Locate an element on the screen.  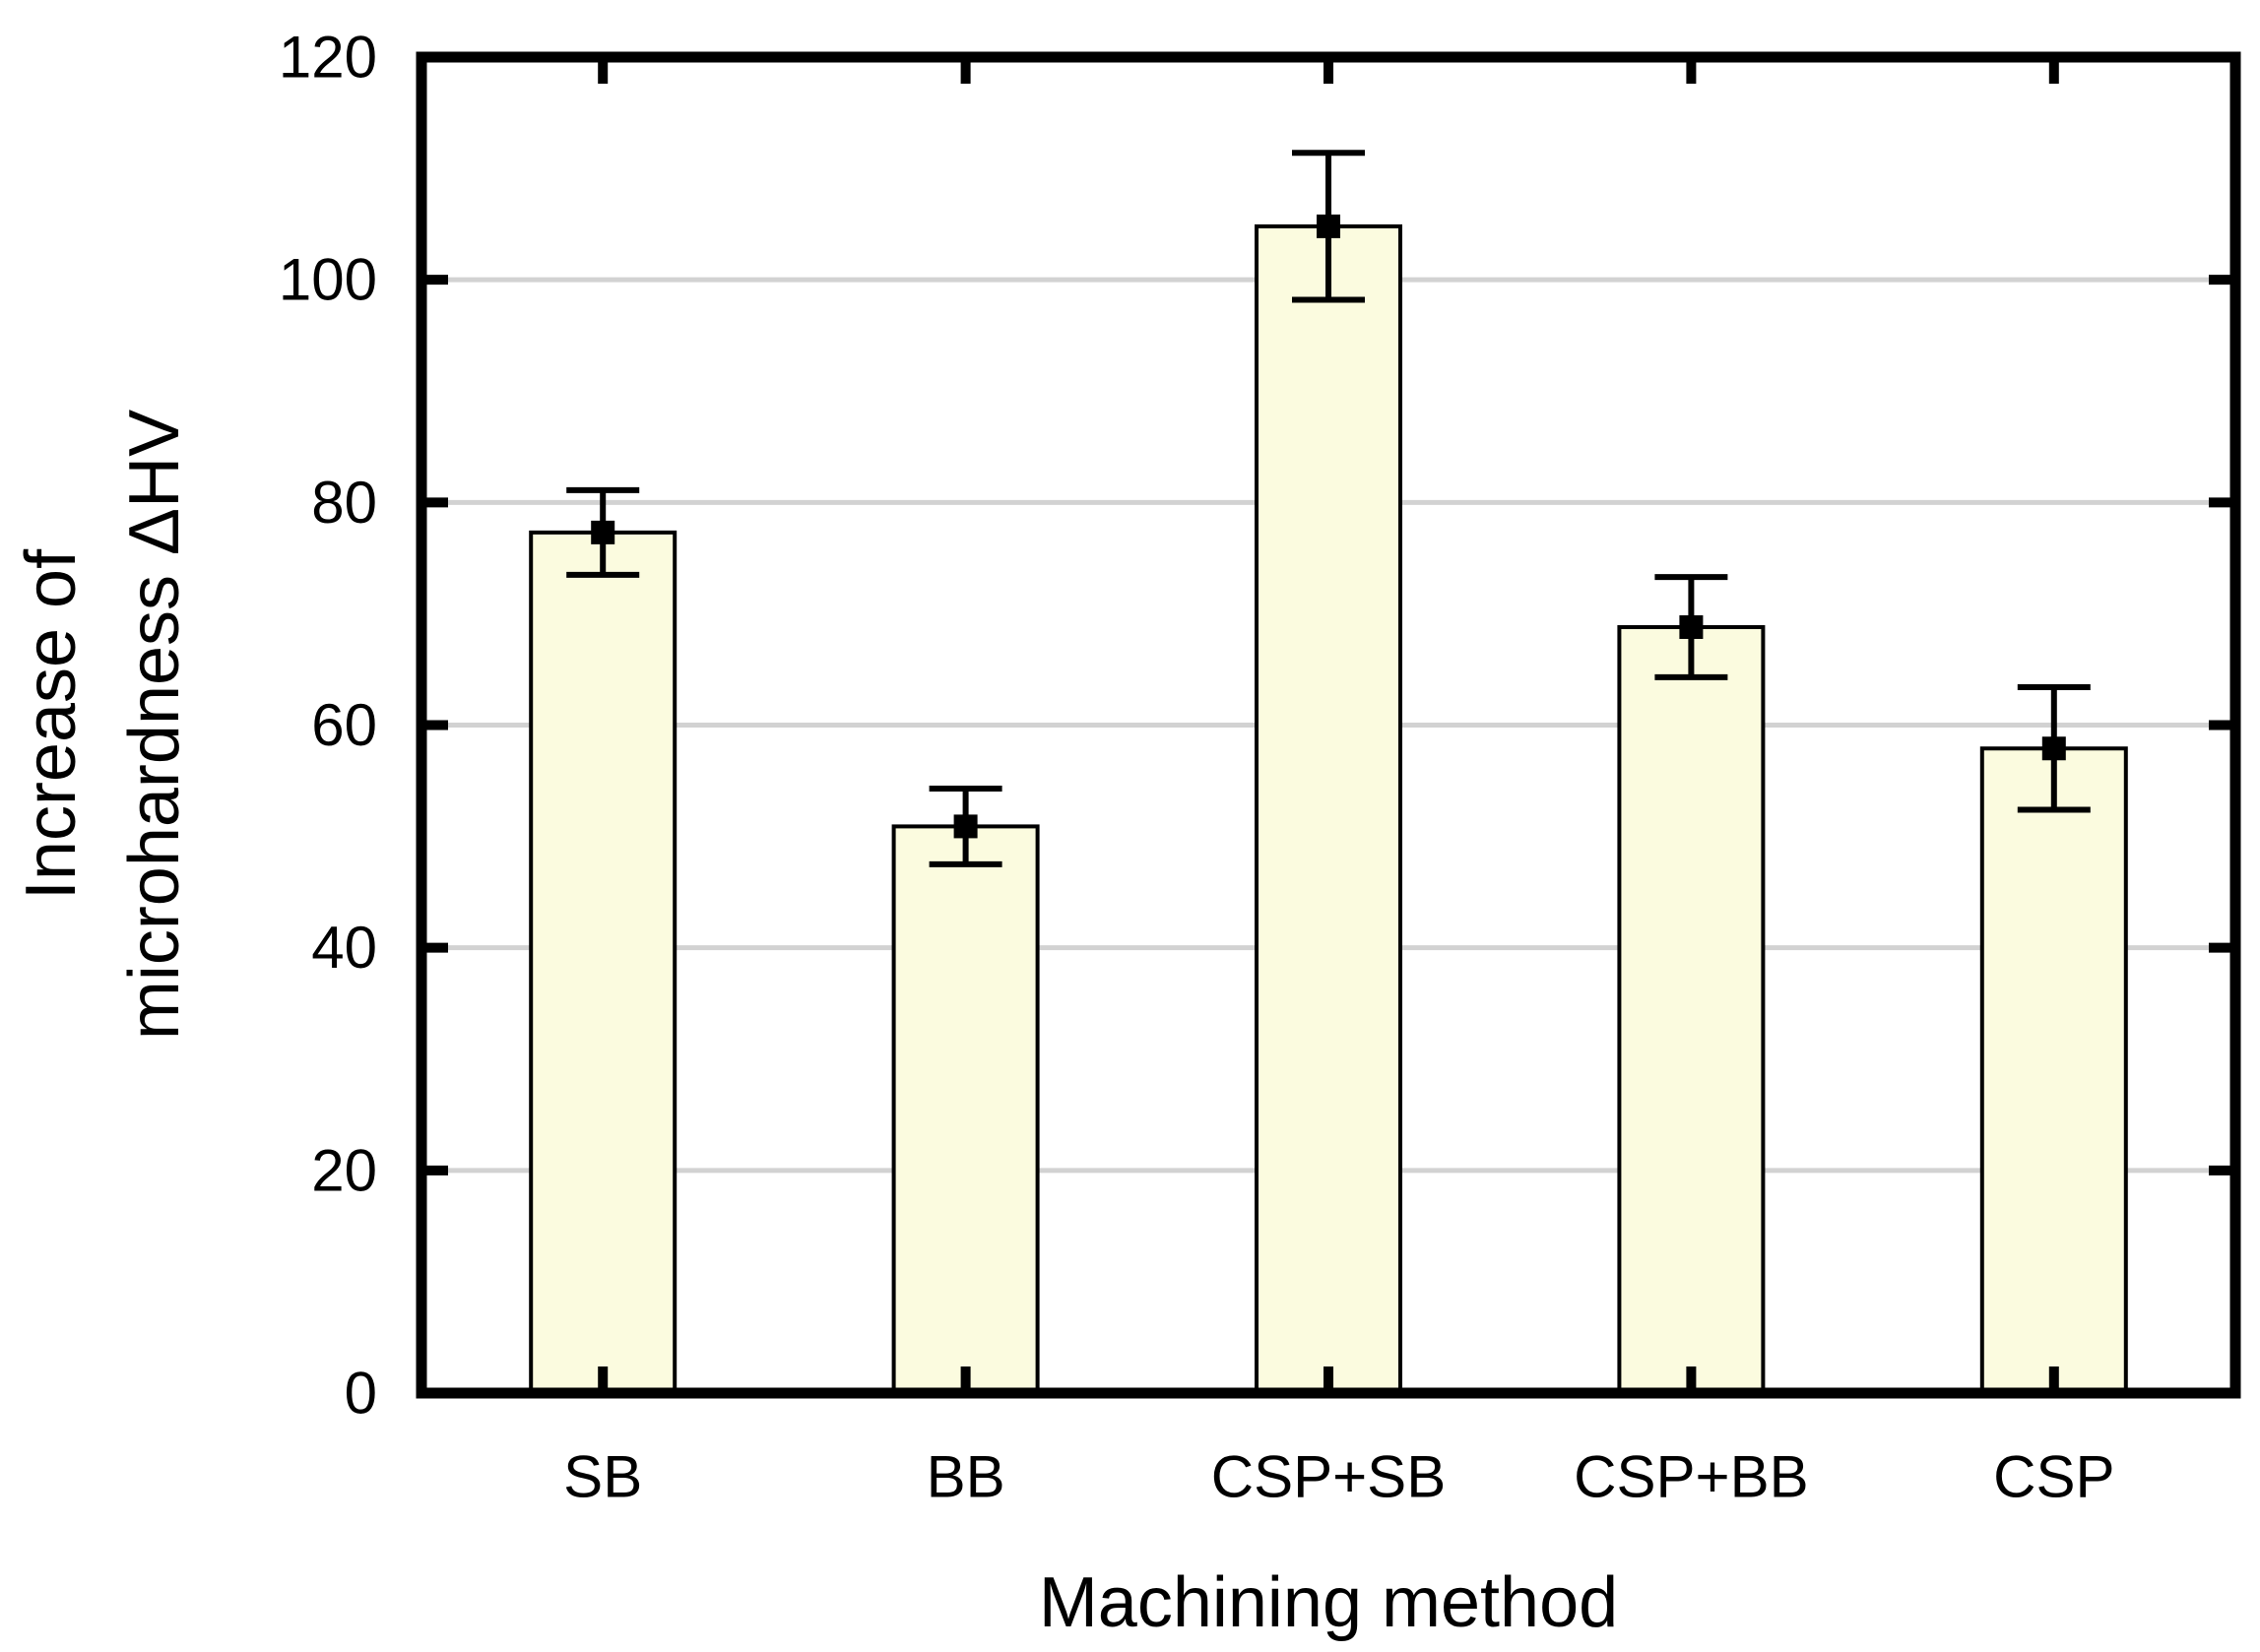
y-tick-label-120: 120 is located at coordinates (328, 58).